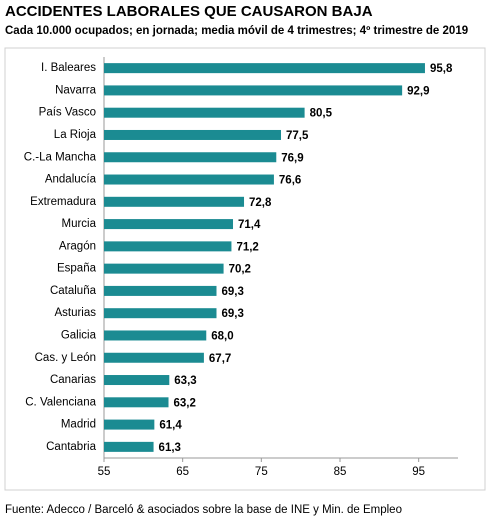  Describe the element at coordinates (418, 91) in the screenshot. I see `value-label: 92,9` at that location.